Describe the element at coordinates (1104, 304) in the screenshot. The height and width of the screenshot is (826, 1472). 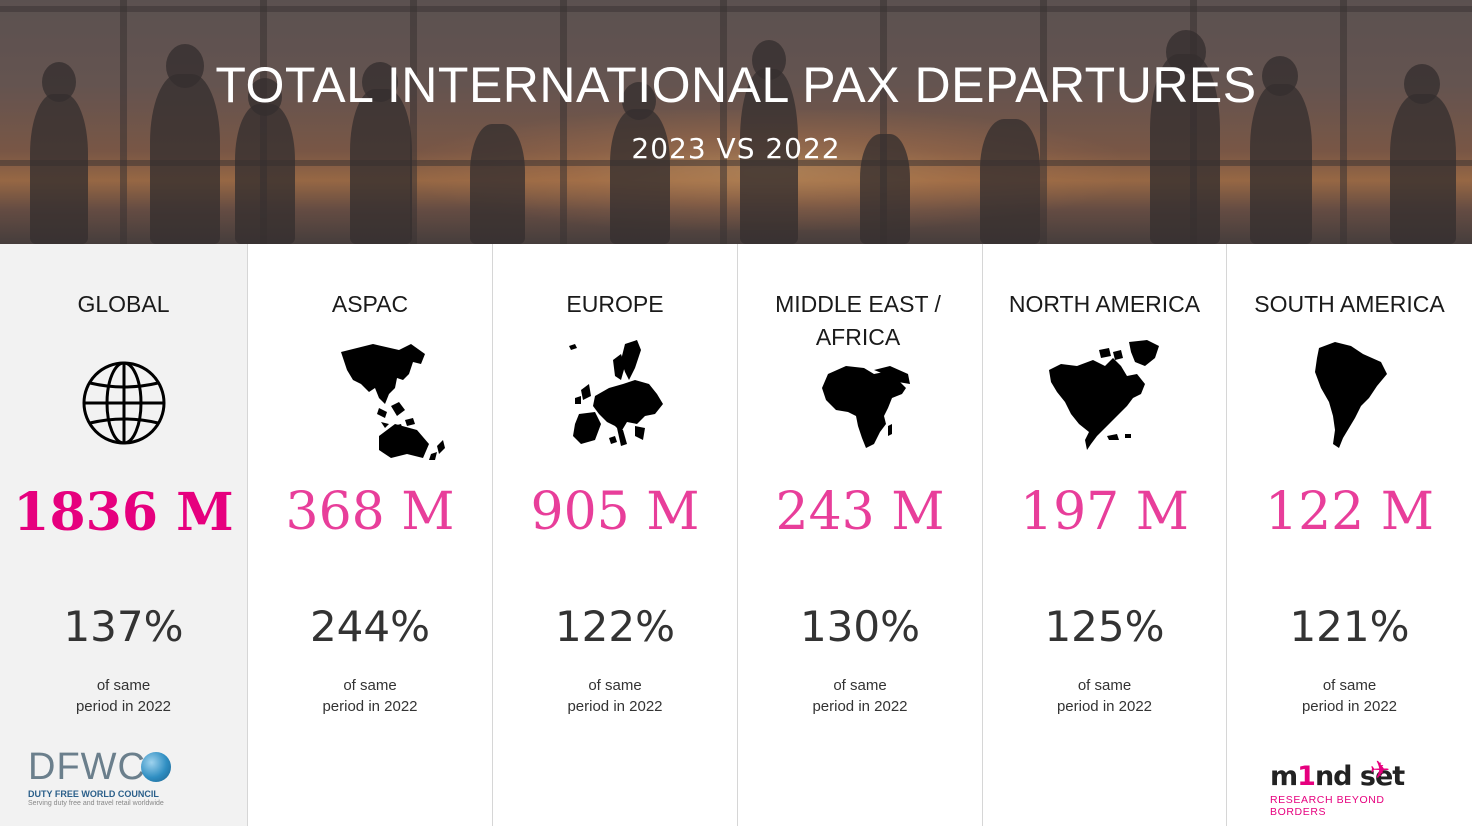
I see `region-name: NORTH AMERICA` at that location.